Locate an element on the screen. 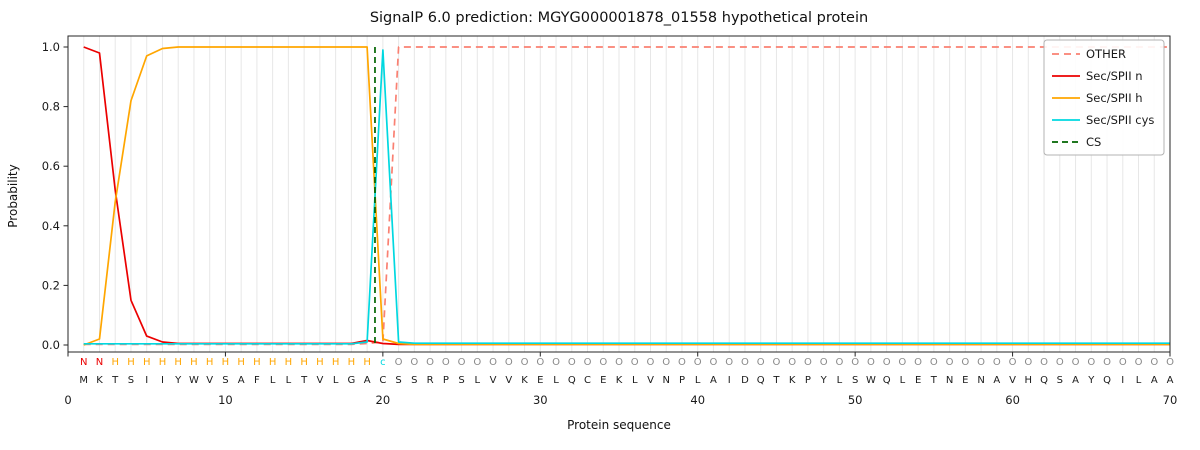 This screenshot has height=450, width=1200. legend-box is located at coordinates (1104, 97).